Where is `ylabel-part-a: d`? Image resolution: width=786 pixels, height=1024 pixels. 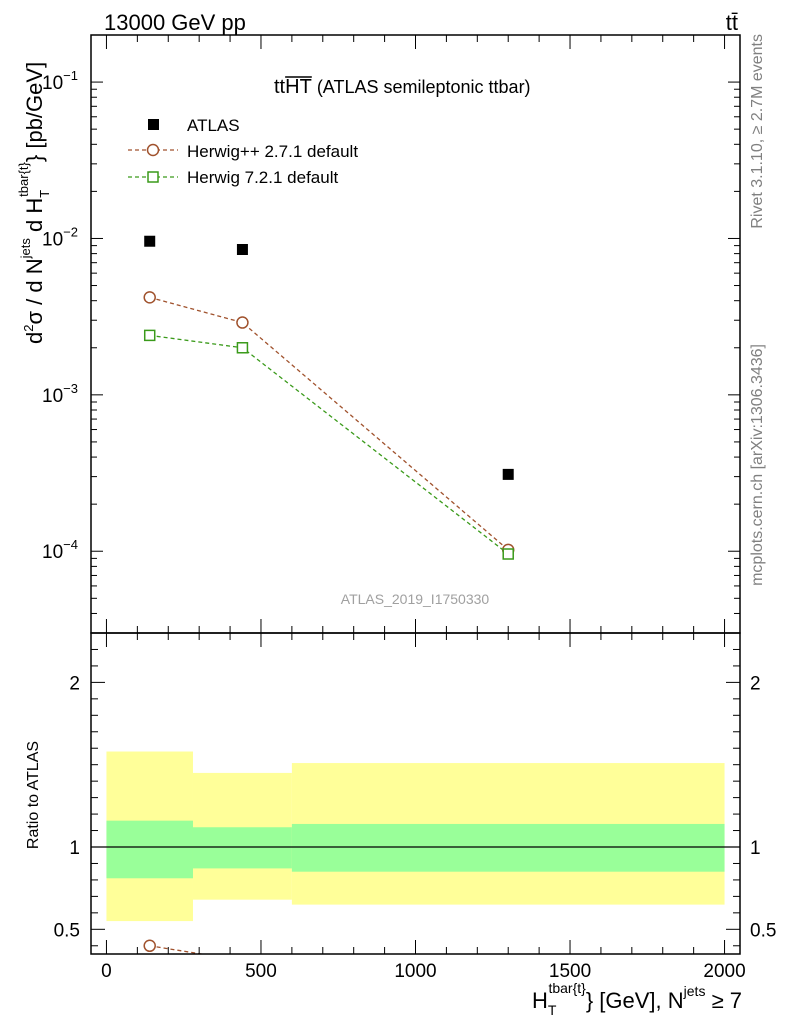 ylabel-part-a: d is located at coordinates (34, 338).